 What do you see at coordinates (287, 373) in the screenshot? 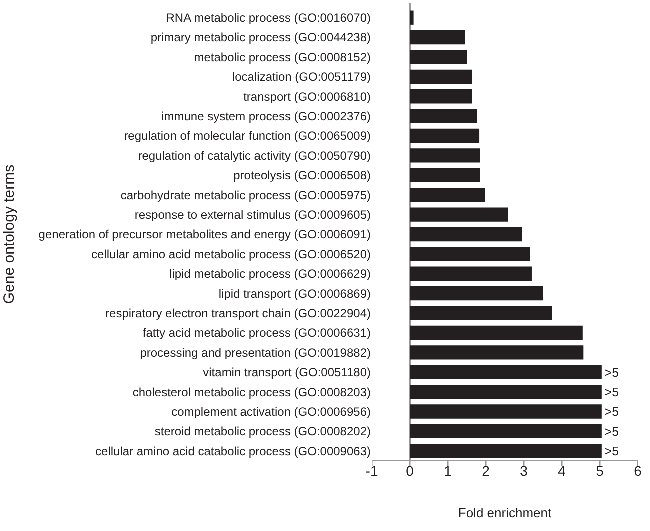
I see `y-tick-label: vitamin transport (GO:0051180)` at bounding box center [287, 373].